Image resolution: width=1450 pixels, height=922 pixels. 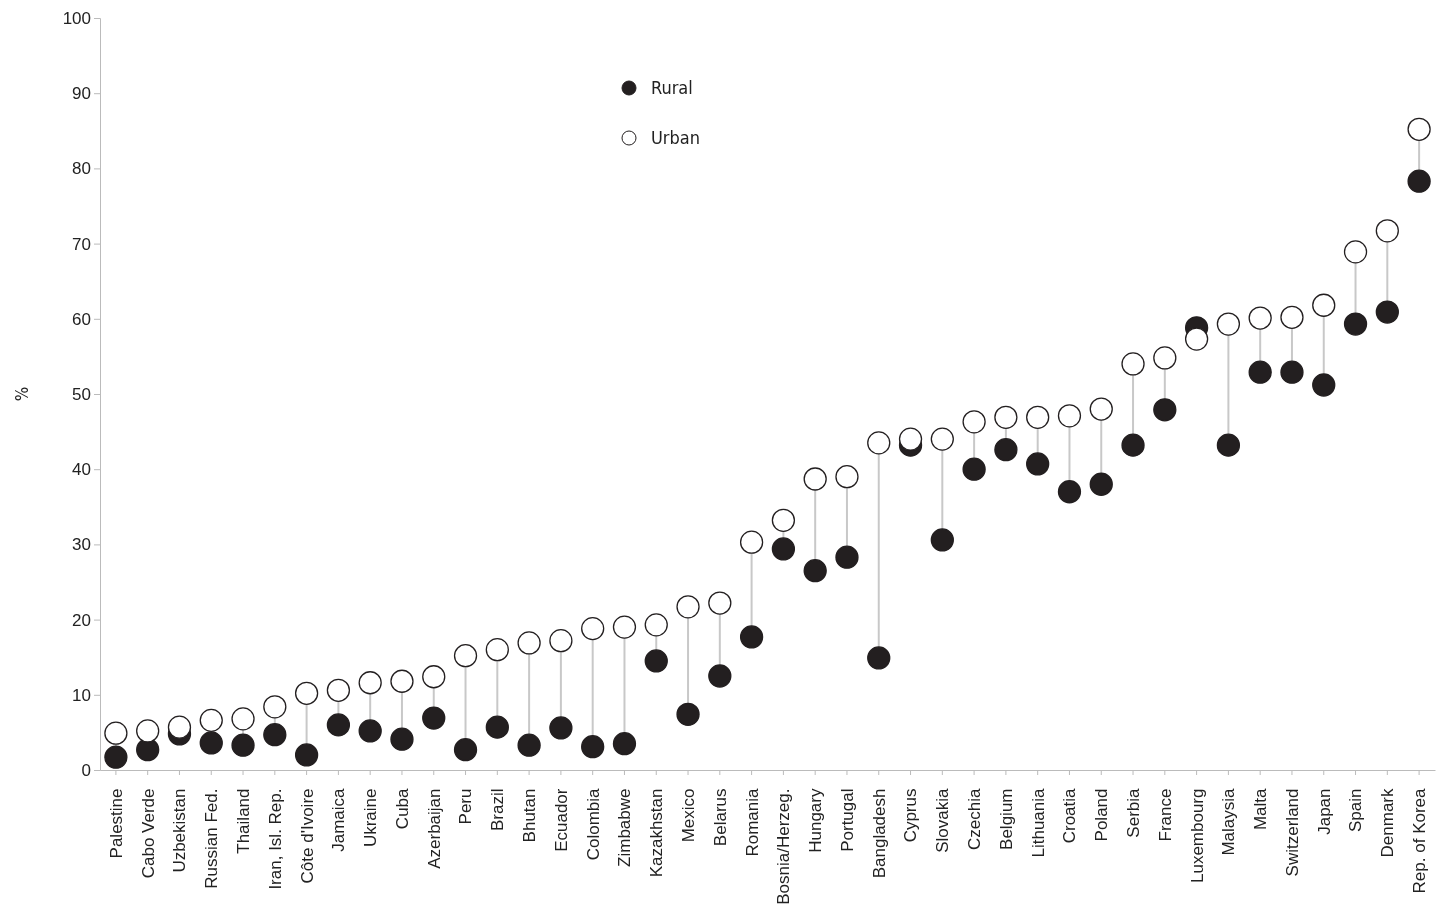 I want to click on x-tick-label: Croatia, so click(x=1070, y=815).